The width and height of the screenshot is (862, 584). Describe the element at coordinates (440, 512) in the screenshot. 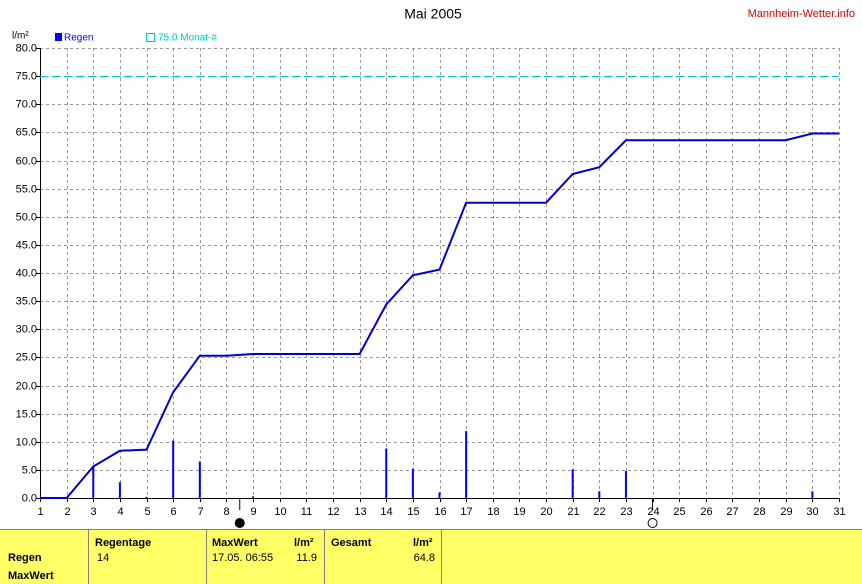

I see `x-tick-label: 16` at that location.